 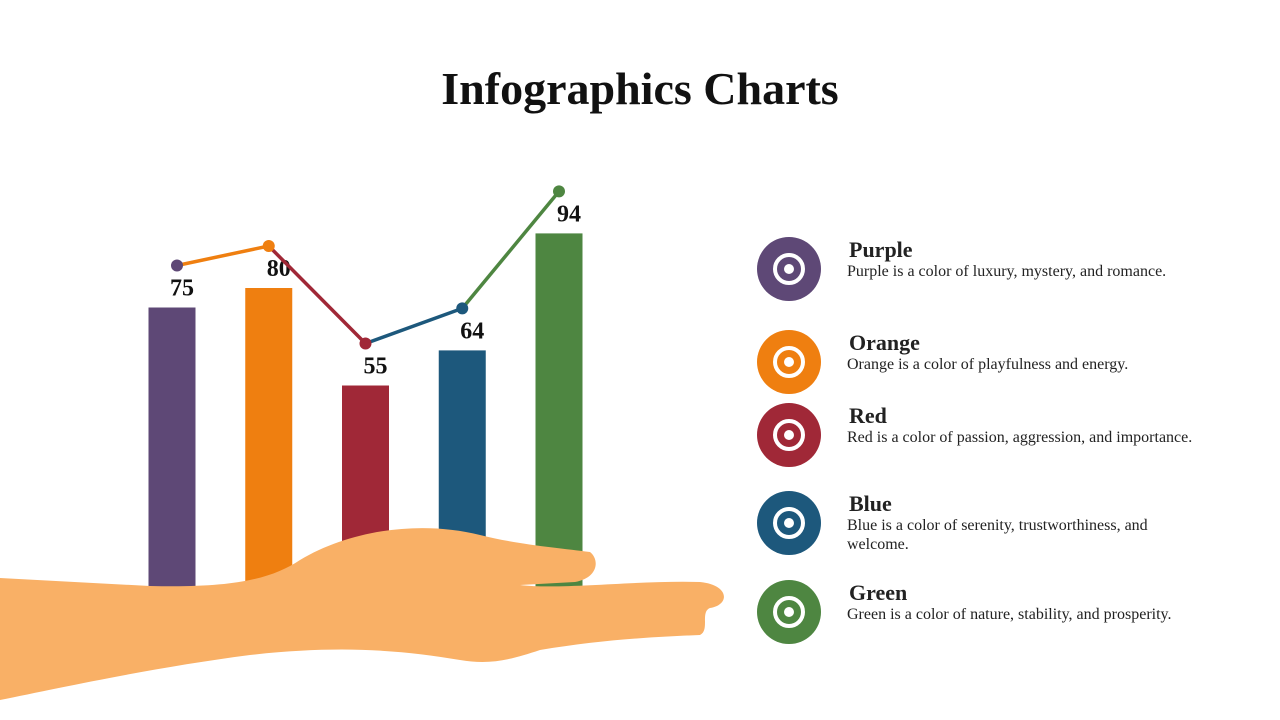 What do you see at coordinates (182, 289) in the screenshot?
I see `value-label: 75` at bounding box center [182, 289].